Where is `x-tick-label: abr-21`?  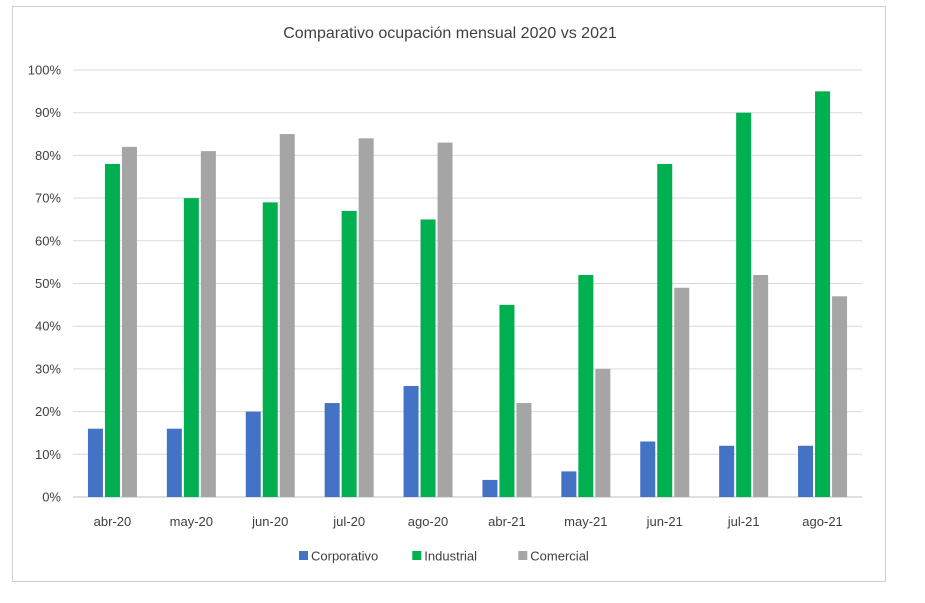 x-tick-label: abr-21 is located at coordinates (507, 521).